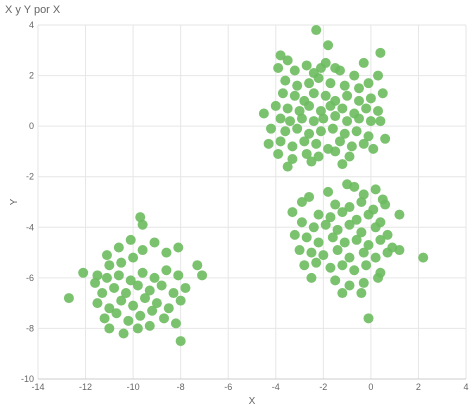 The width and height of the screenshot is (474, 412). I want to click on x-tick-label: 4, so click(465, 387).